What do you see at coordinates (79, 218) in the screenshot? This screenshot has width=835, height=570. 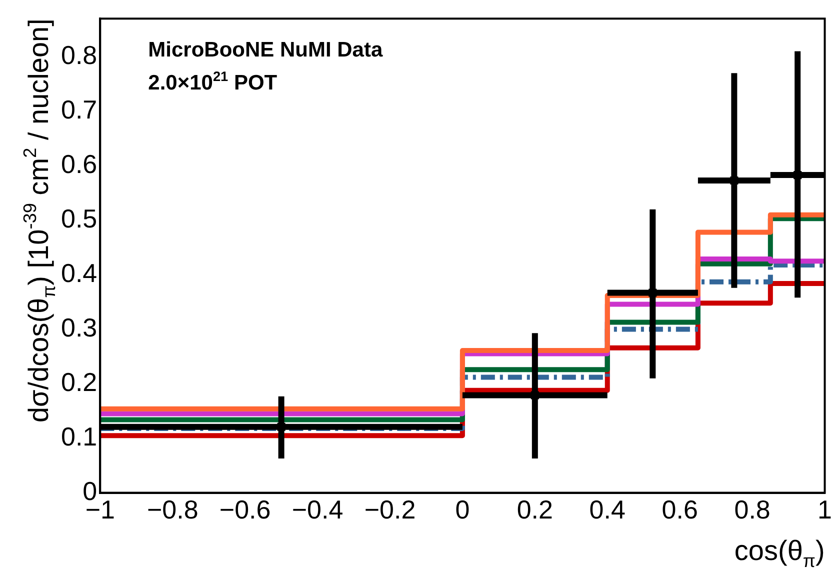 I see `y-tick-label: 0.5` at bounding box center [79, 218].